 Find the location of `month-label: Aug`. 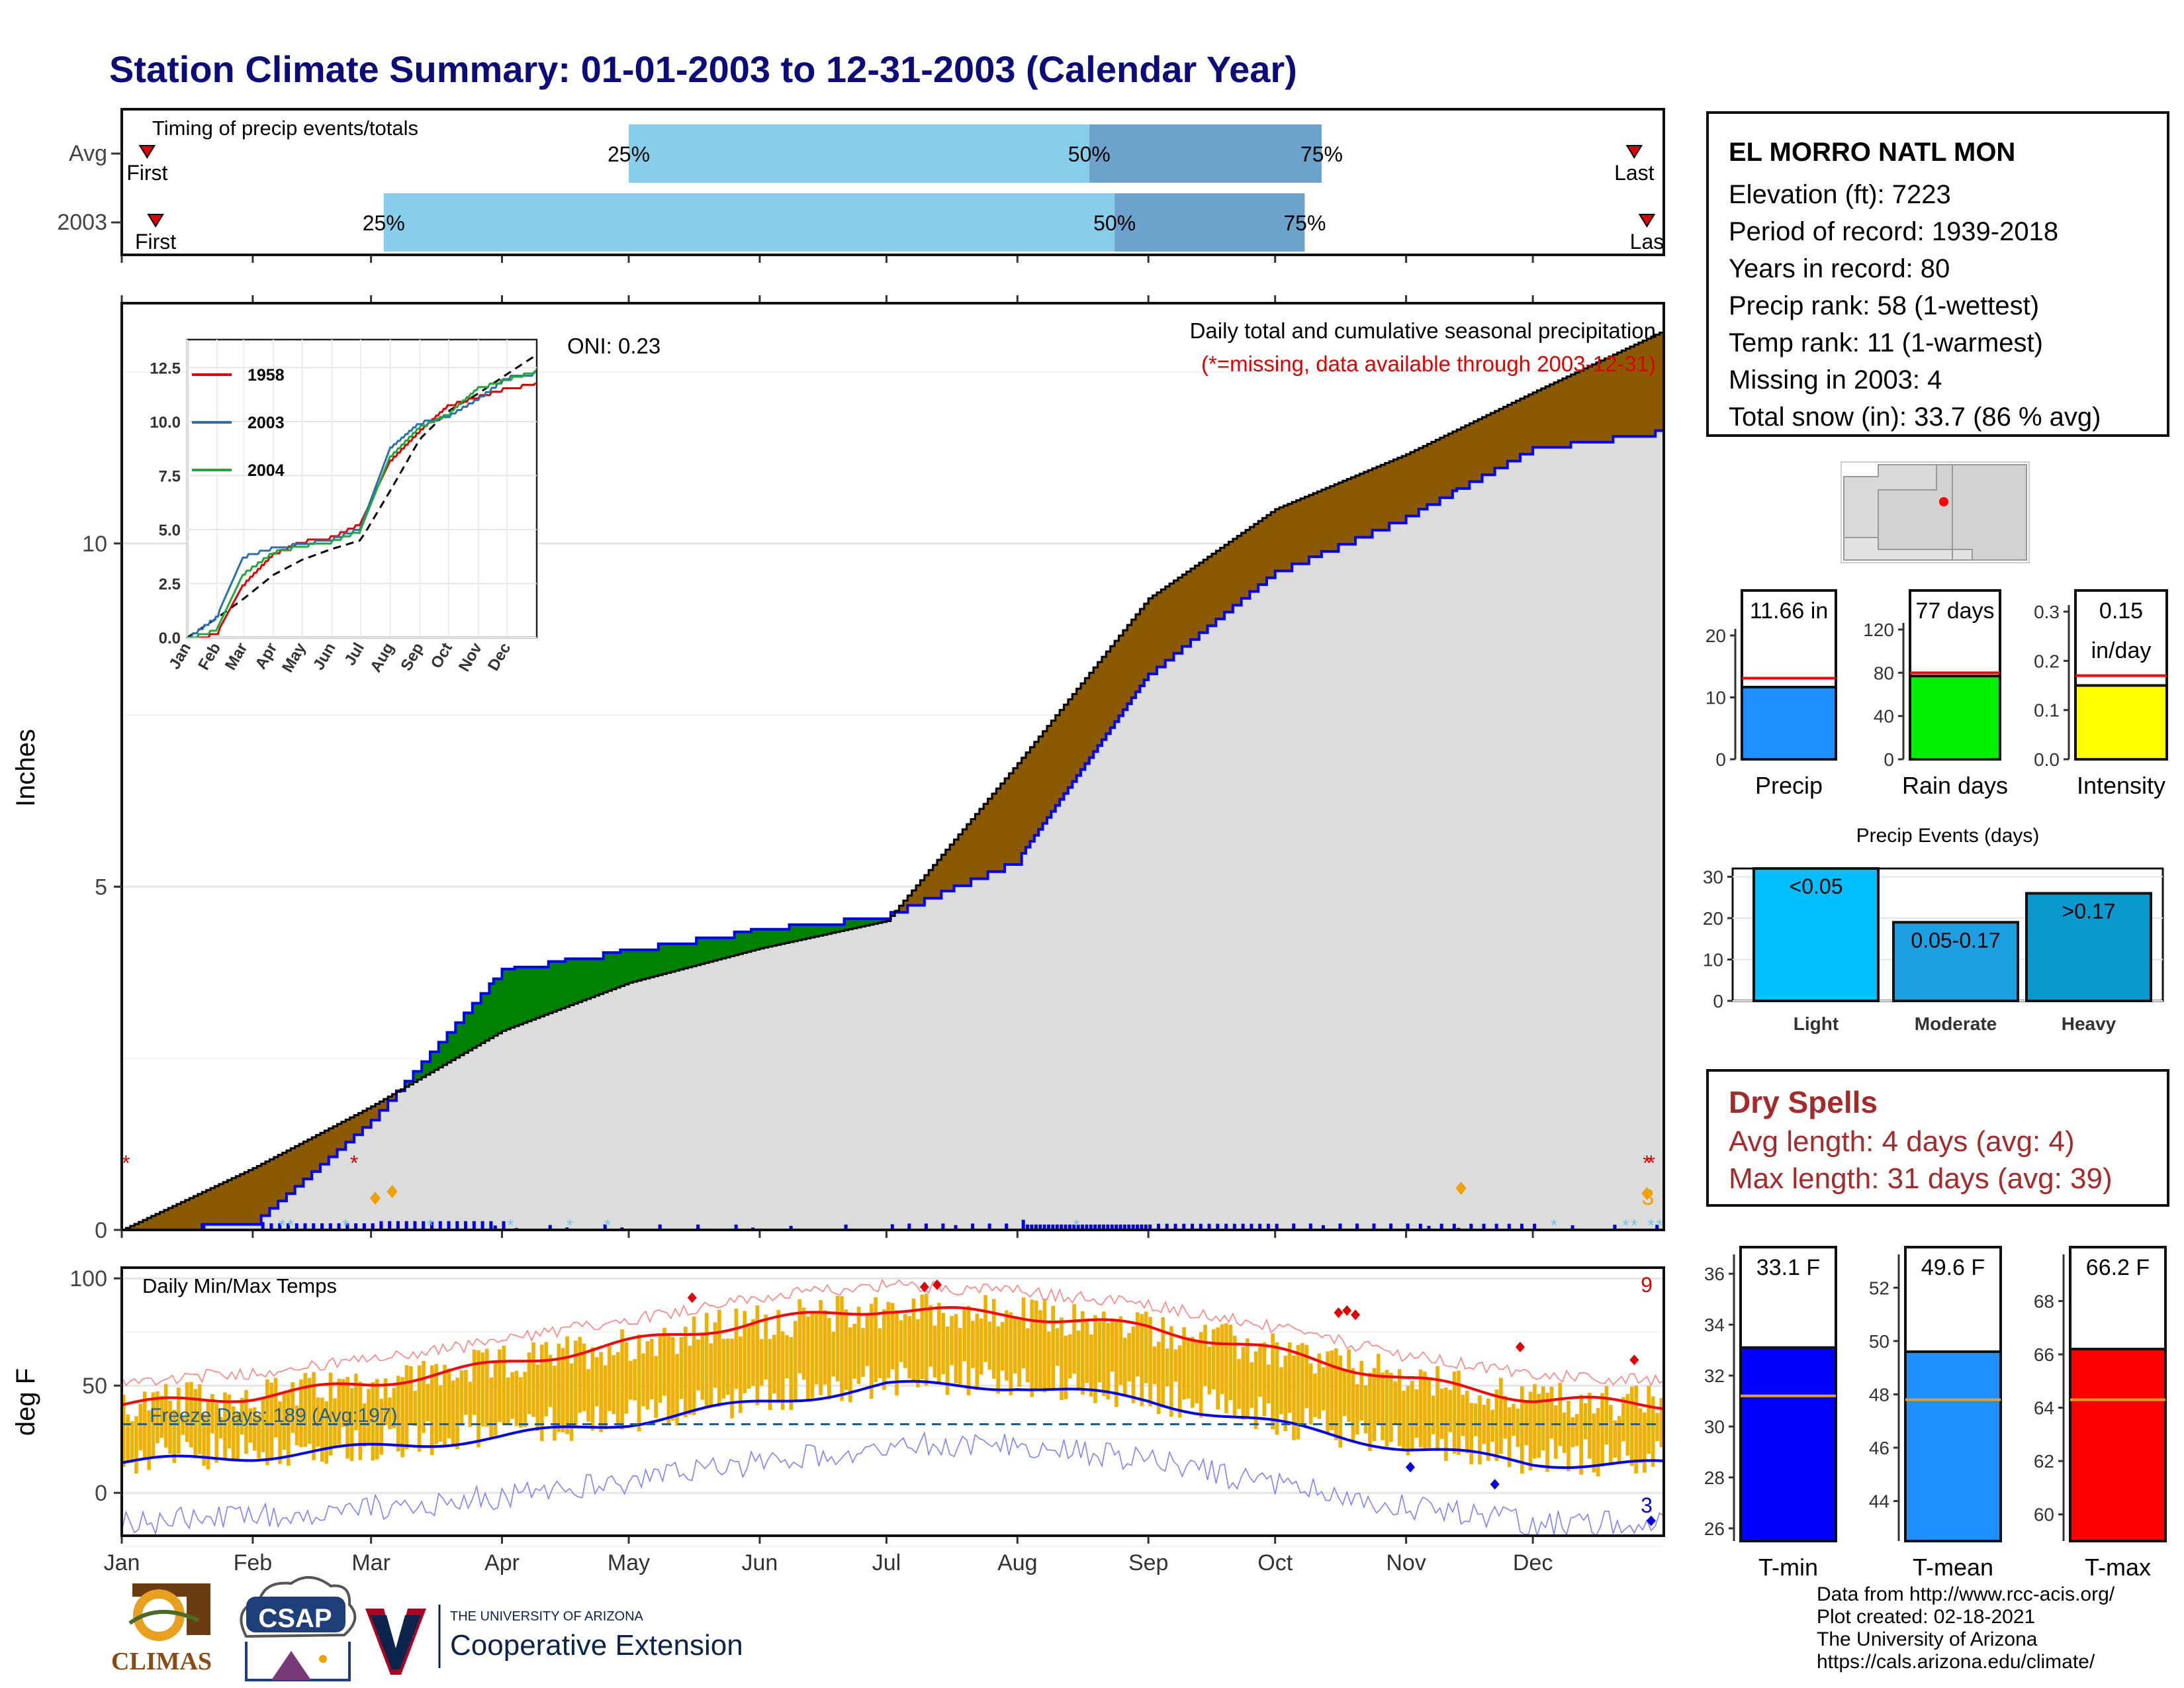

month-label: Aug is located at coordinates (1017, 1562).